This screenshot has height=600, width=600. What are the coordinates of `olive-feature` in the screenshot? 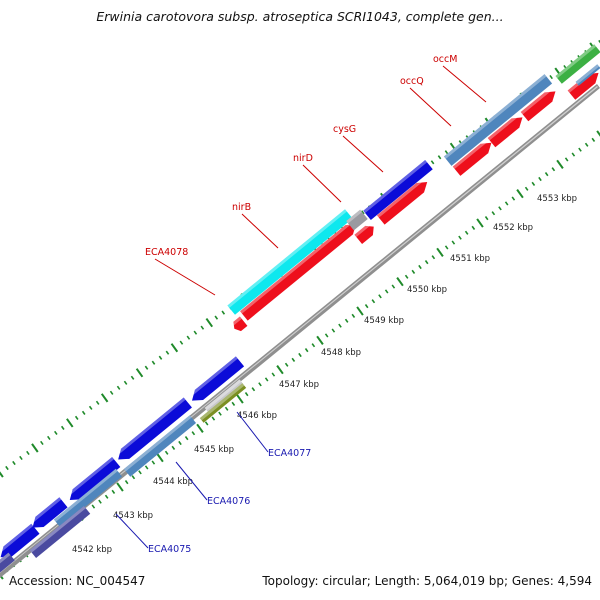 It's located at (223, 403).